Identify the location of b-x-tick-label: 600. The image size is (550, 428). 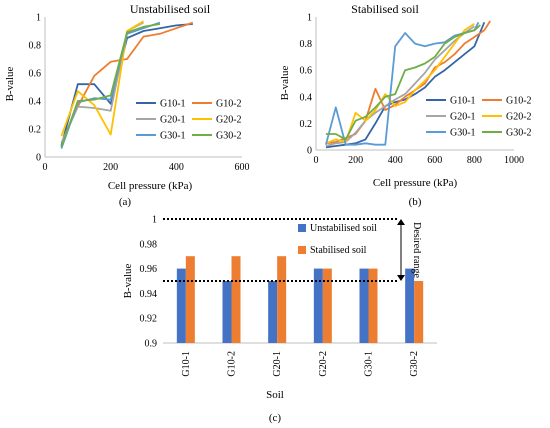
(434, 160).